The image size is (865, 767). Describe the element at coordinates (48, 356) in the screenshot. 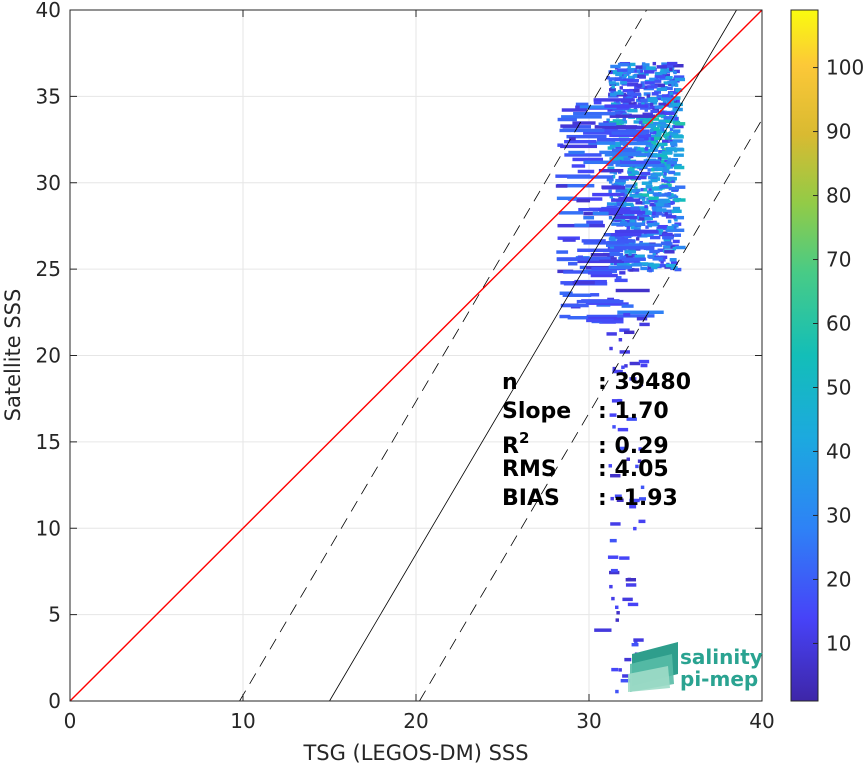

I see `y-tick-label: 20` at that location.